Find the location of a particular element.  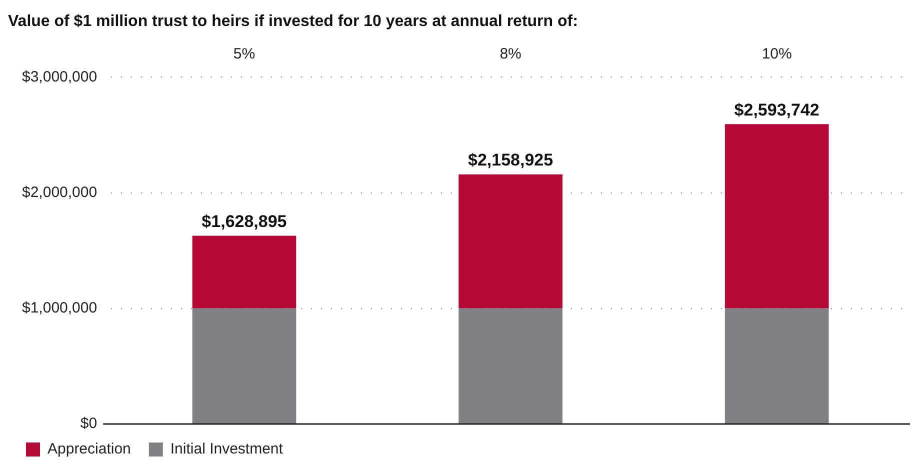

x-tick-label: 5% is located at coordinates (244, 53).